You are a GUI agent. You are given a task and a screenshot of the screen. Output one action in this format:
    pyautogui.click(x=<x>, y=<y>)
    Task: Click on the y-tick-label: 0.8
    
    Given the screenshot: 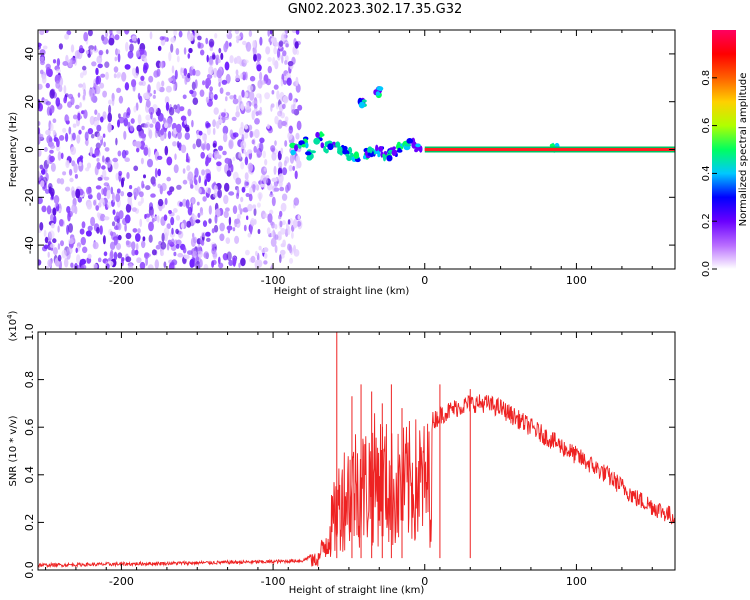 What is the action you would take?
    pyautogui.click(x=29, y=380)
    